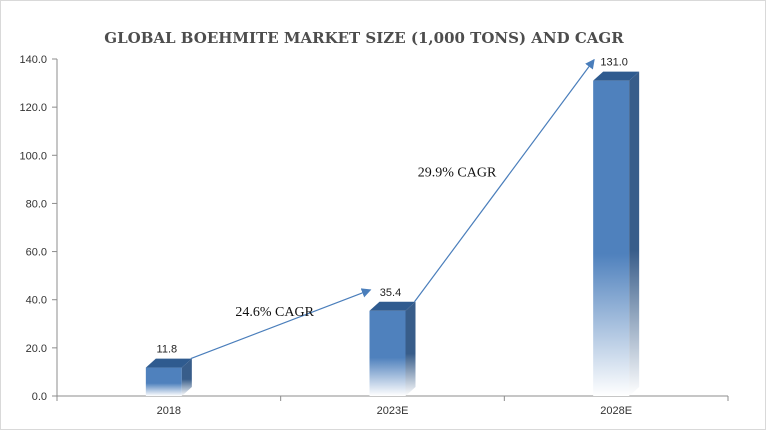 The image size is (766, 430). I want to click on x-axis: 2018 2023E 2028E, so click(392, 406).